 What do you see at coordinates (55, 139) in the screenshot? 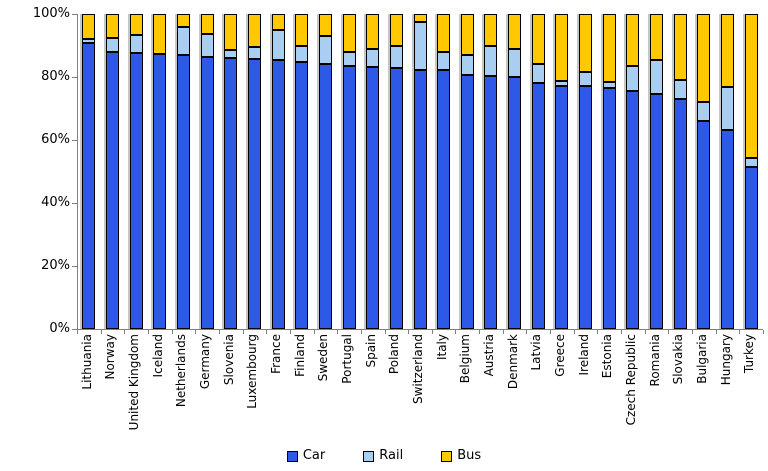
I see `y-tick-label: 60%` at bounding box center [55, 139].